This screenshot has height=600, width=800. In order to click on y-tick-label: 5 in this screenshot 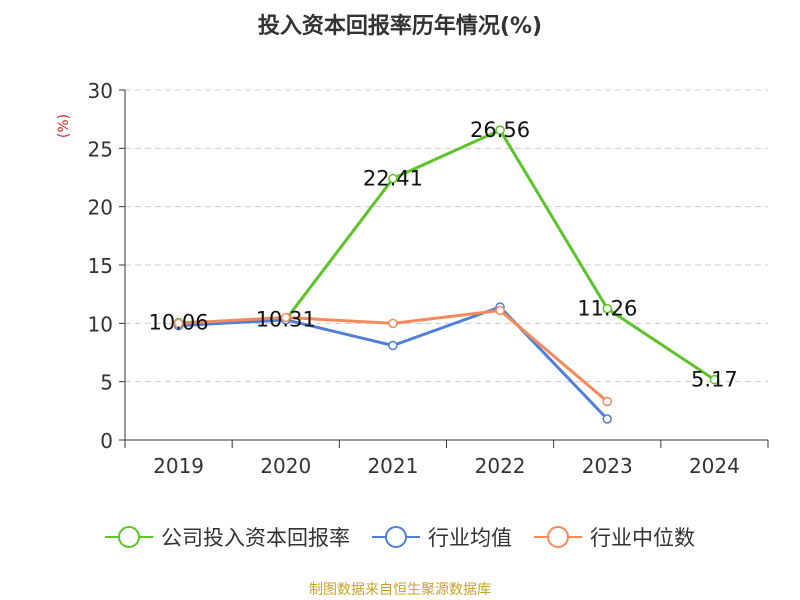, I will do `click(106, 383)`.